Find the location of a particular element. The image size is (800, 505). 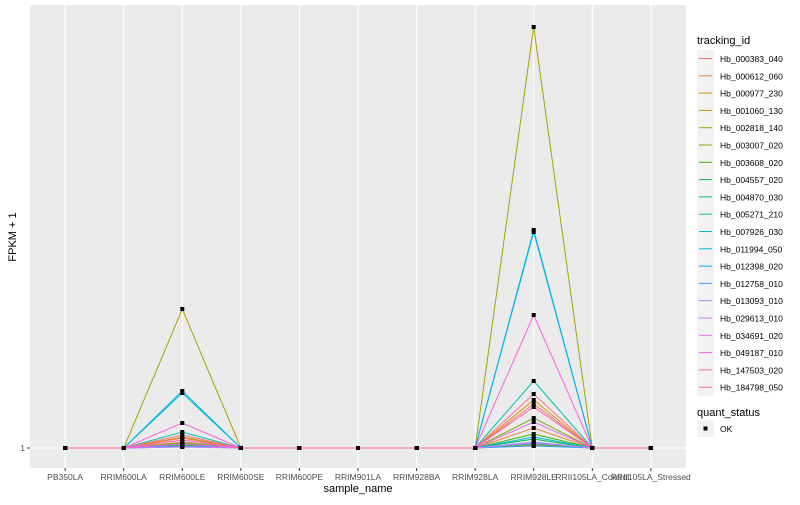

legend-item: Hb_011994_050 is located at coordinates (740, 249).